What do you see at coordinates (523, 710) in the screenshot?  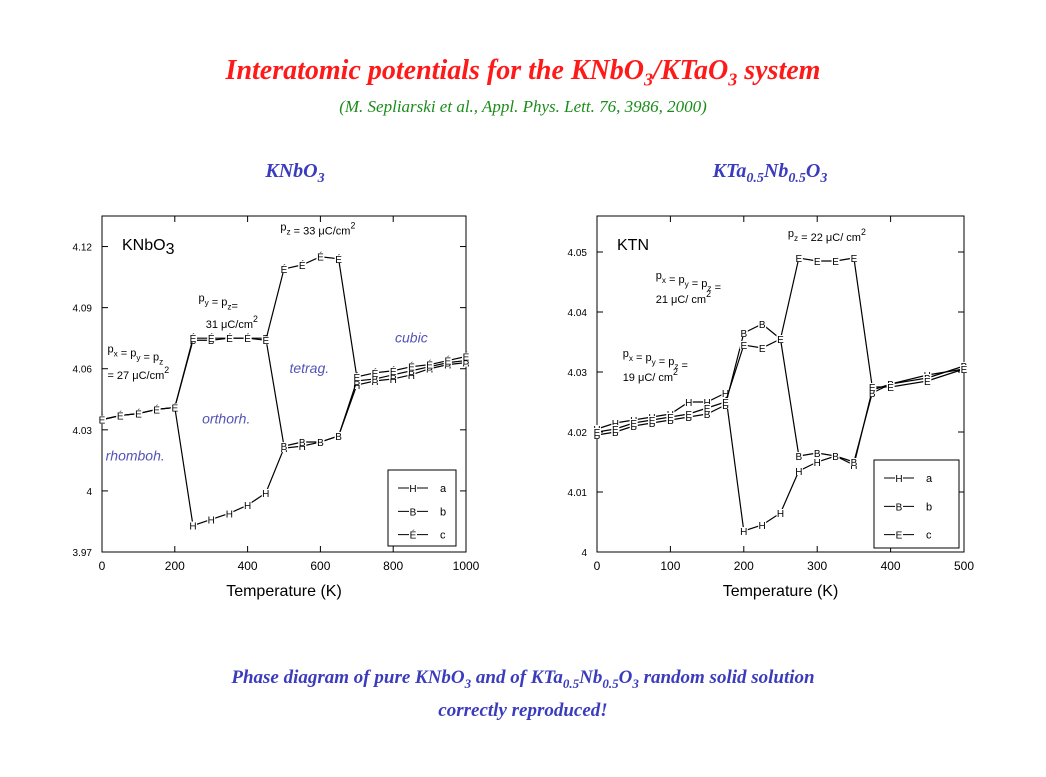 I see `caption-line-2: correctly reproduced!` at bounding box center [523, 710].